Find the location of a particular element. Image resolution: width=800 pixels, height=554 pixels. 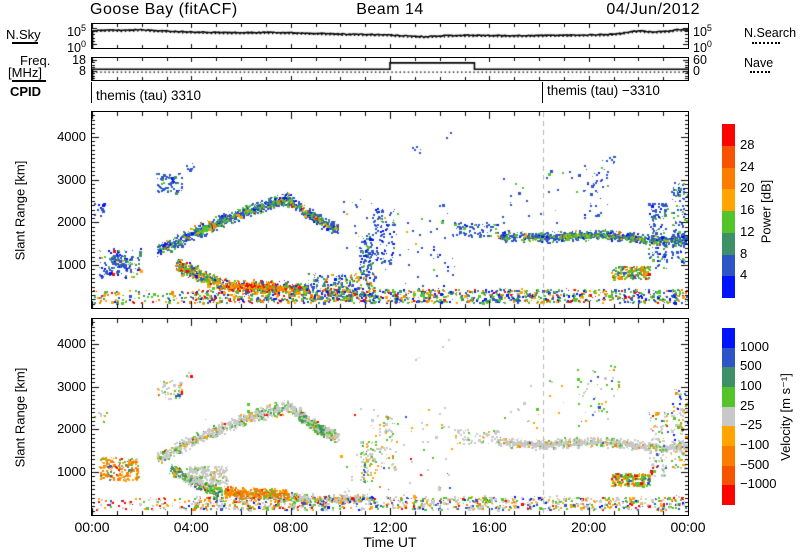

power-colorbar-label: 12 is located at coordinates (747, 231).